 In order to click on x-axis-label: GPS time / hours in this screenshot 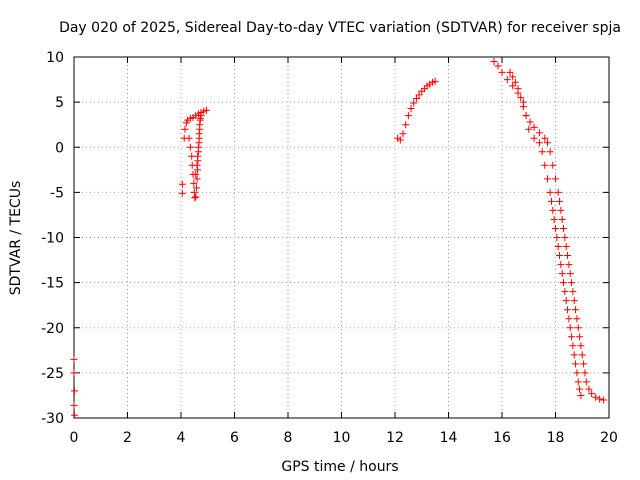, I will do `click(339, 467)`.